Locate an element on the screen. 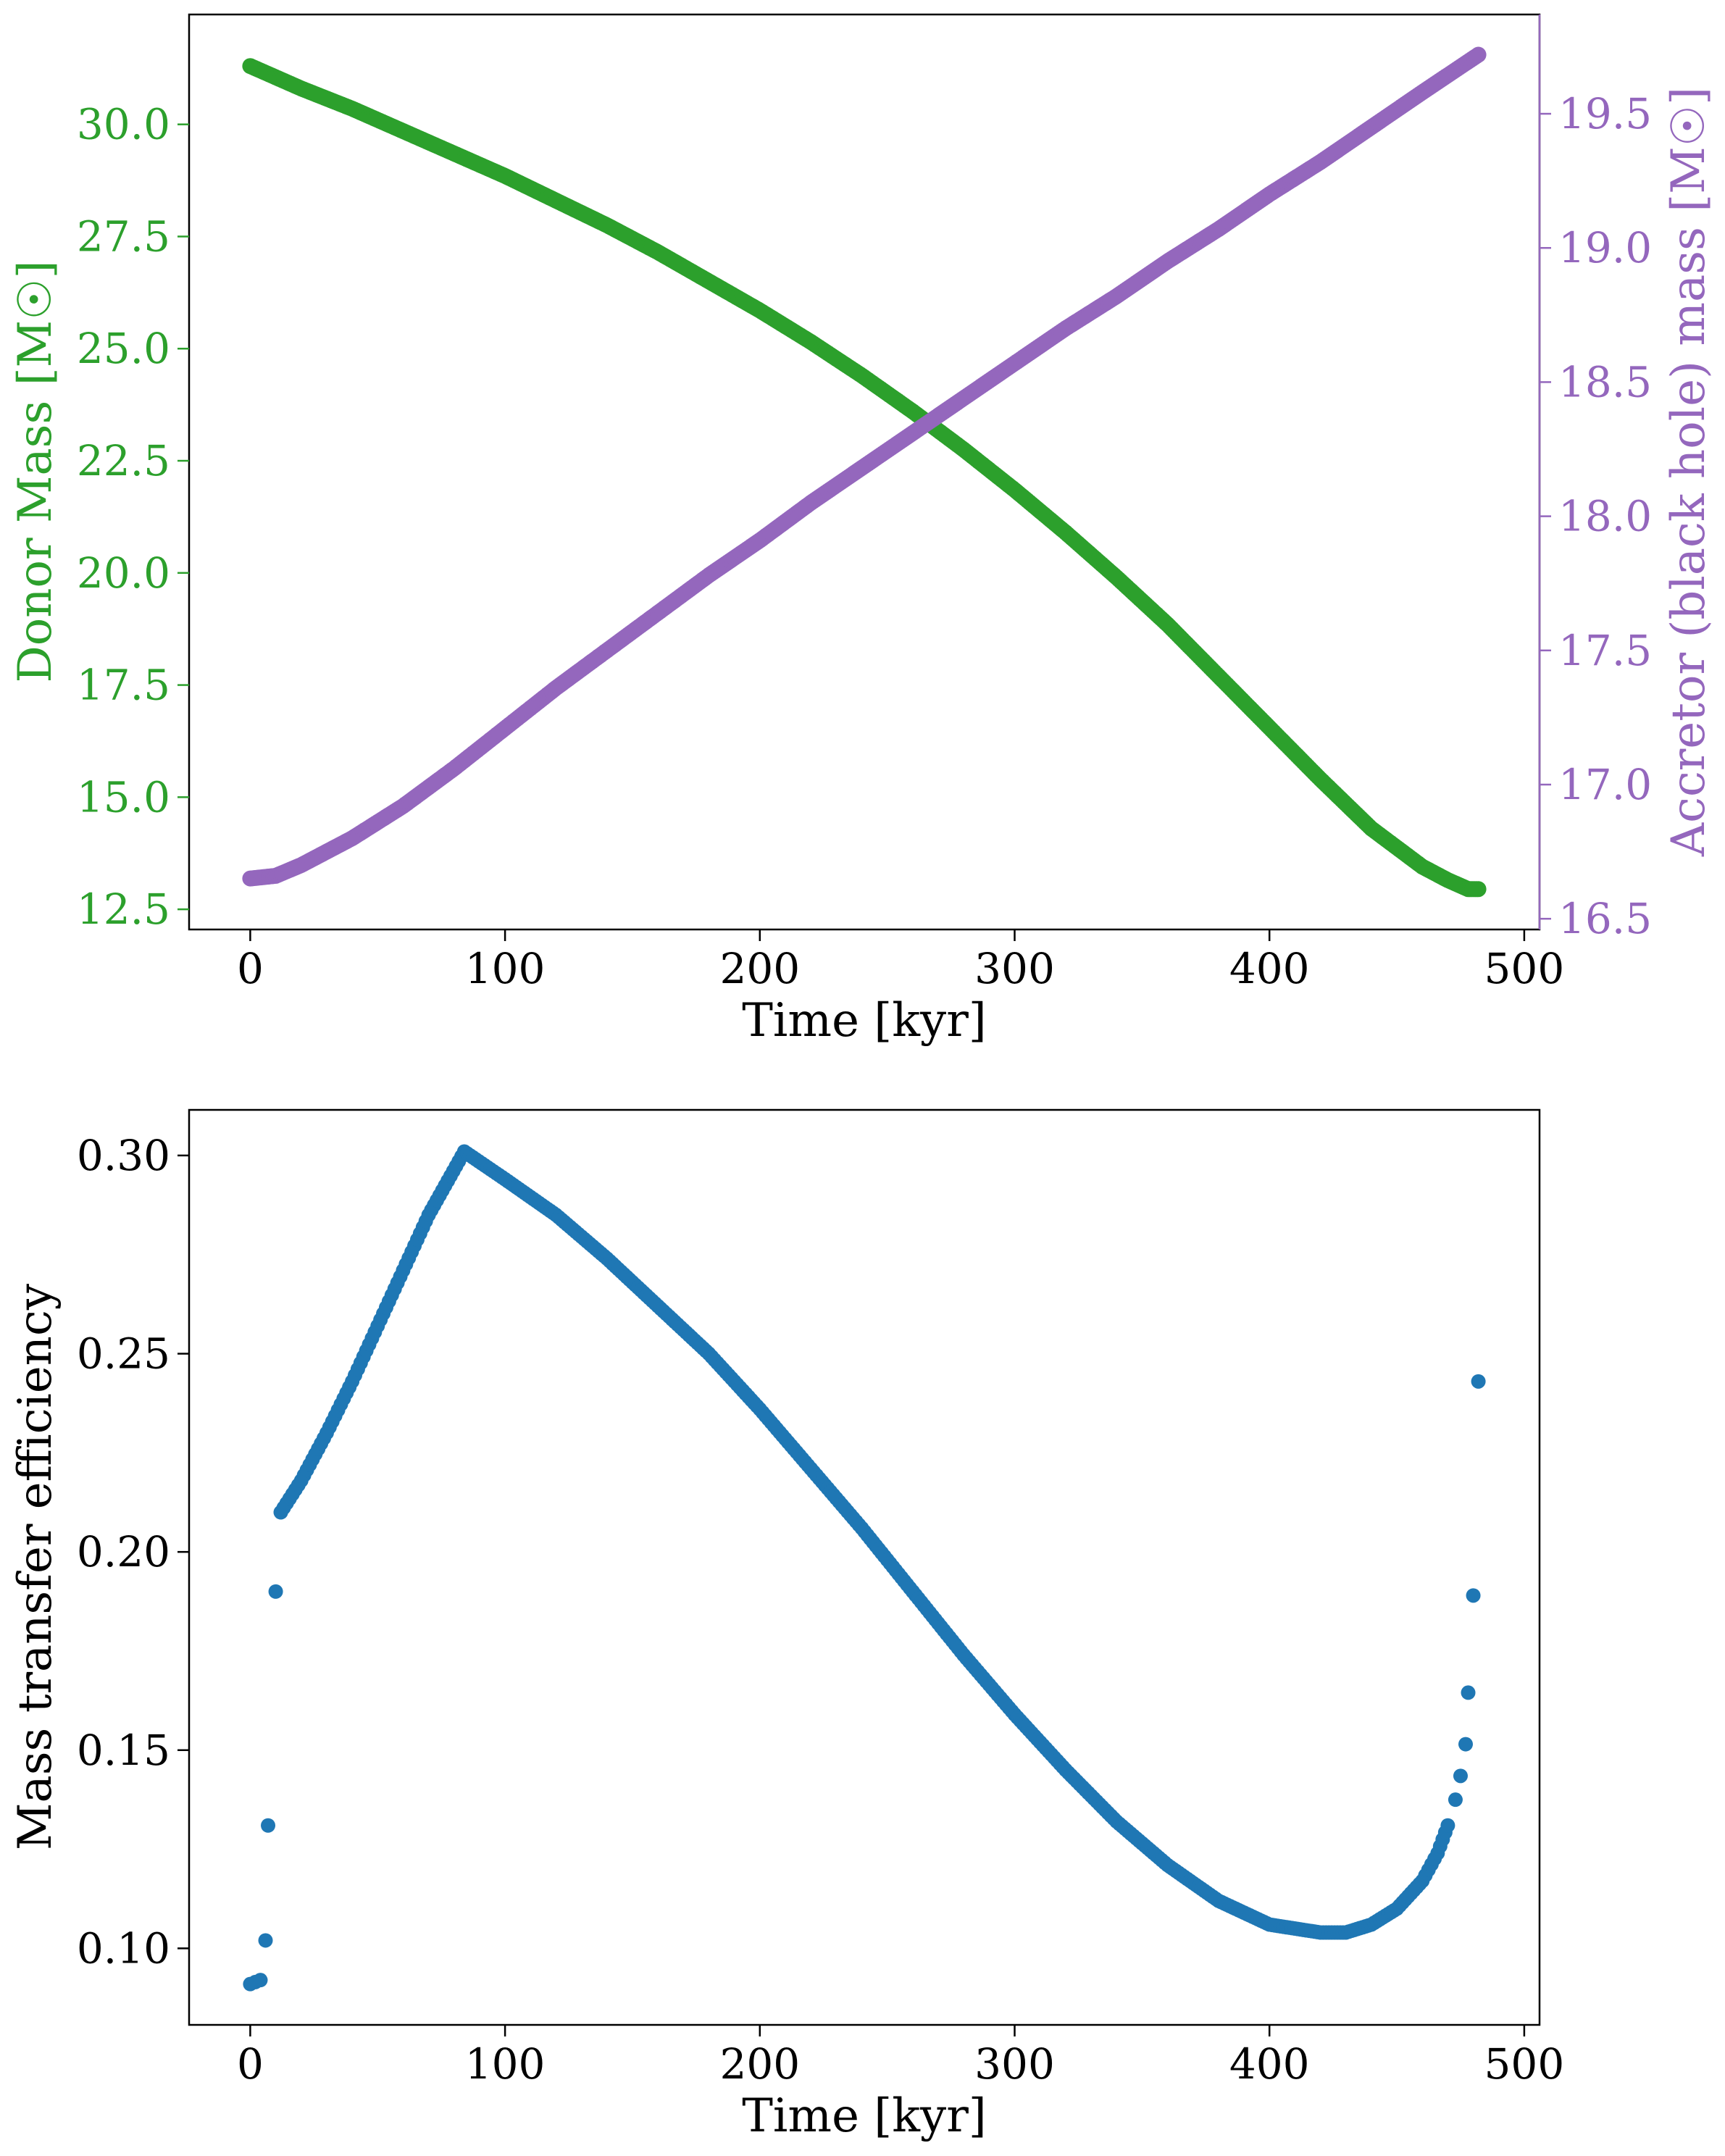 The image size is (1725, 2156). y-tick-label: 0.15 is located at coordinates (124, 1751).